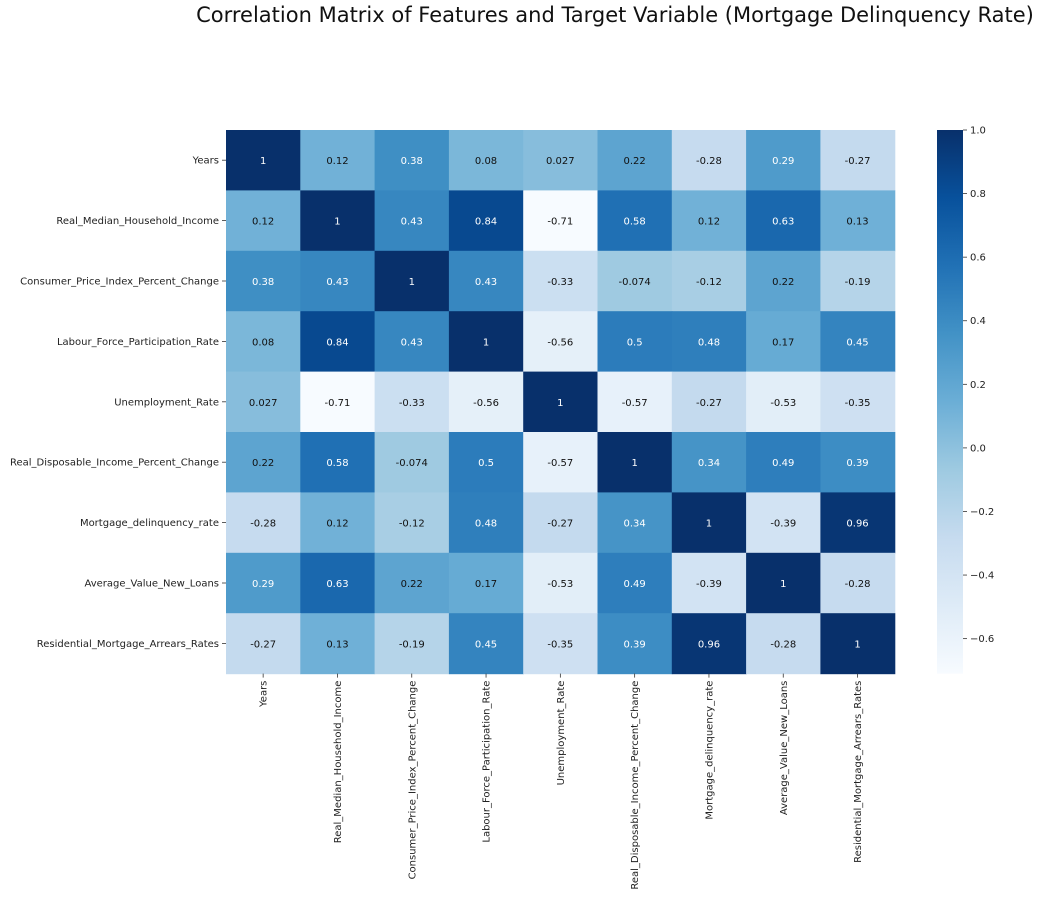 This screenshot has width=1038, height=899. I want to click on y-tick-label: Unemployment_Rate, so click(166, 402).